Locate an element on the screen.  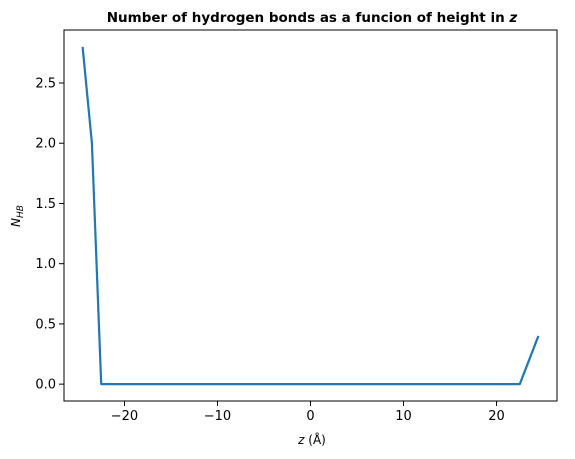
y-tick-label-2: 1.0 is located at coordinates (45, 264).